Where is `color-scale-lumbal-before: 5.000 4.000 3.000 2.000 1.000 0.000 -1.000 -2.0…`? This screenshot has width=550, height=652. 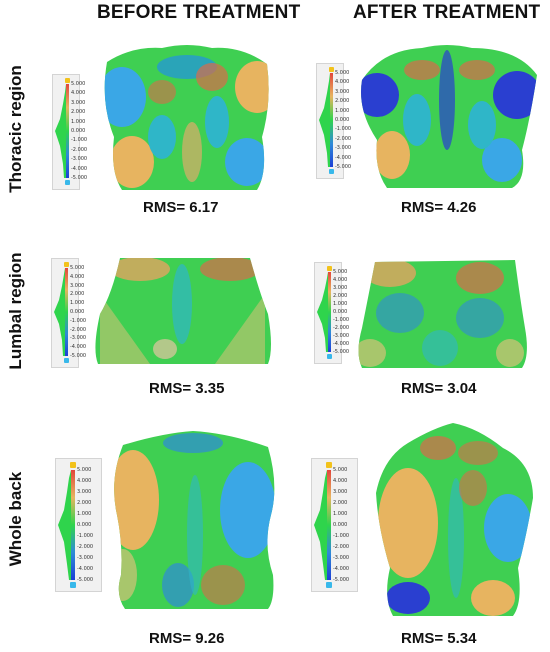 color-scale-lumbal-before: 5.000 4.000 3.000 2.000 1.000 0.000 -1.000 -2.0… is located at coordinates (68, 313).